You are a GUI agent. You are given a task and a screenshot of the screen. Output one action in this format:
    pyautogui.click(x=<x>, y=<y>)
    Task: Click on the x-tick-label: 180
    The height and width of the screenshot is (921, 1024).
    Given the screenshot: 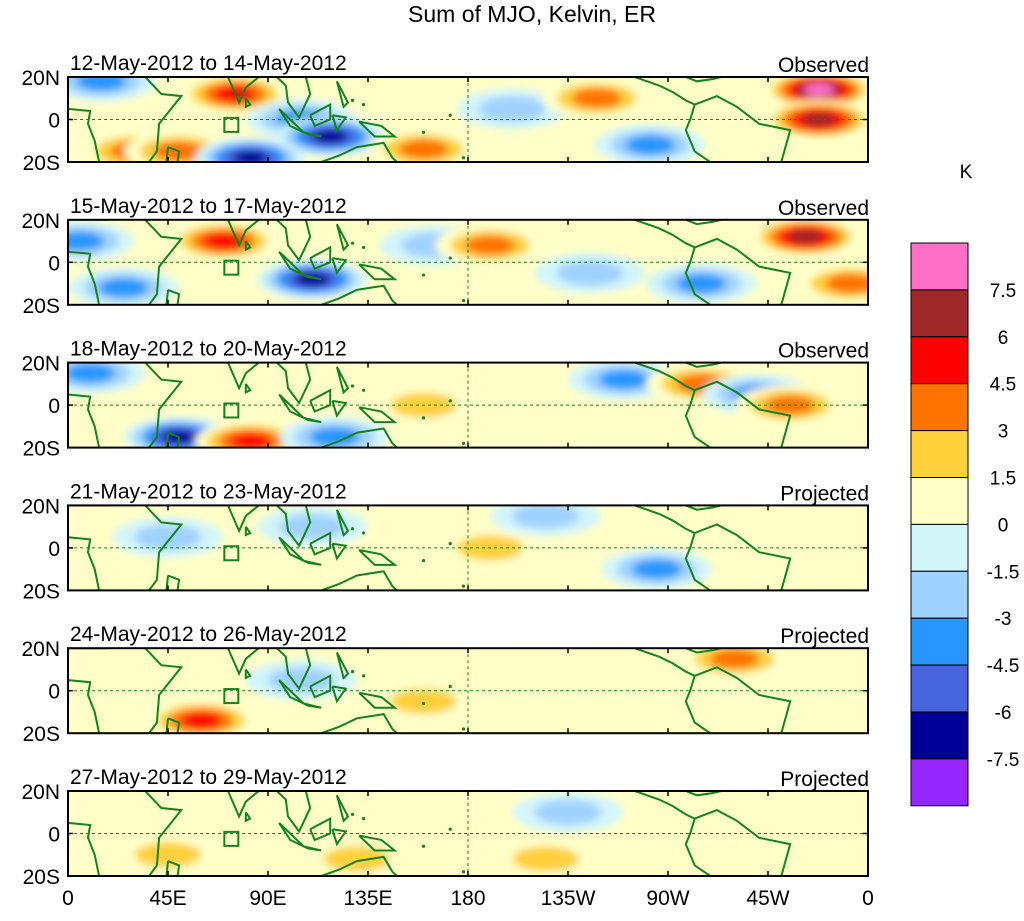 What is the action you would take?
    pyautogui.click(x=467, y=898)
    